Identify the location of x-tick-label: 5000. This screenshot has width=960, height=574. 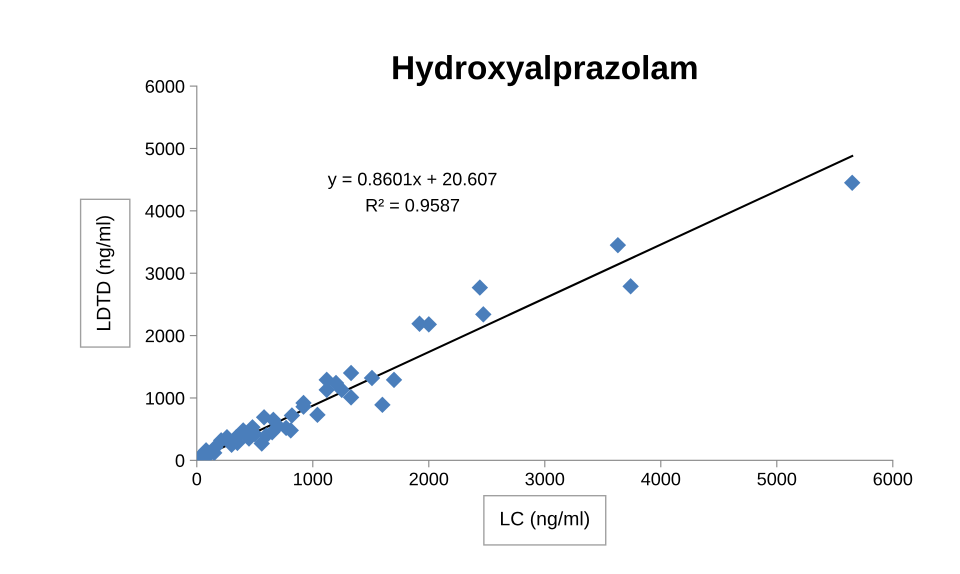
(776, 479).